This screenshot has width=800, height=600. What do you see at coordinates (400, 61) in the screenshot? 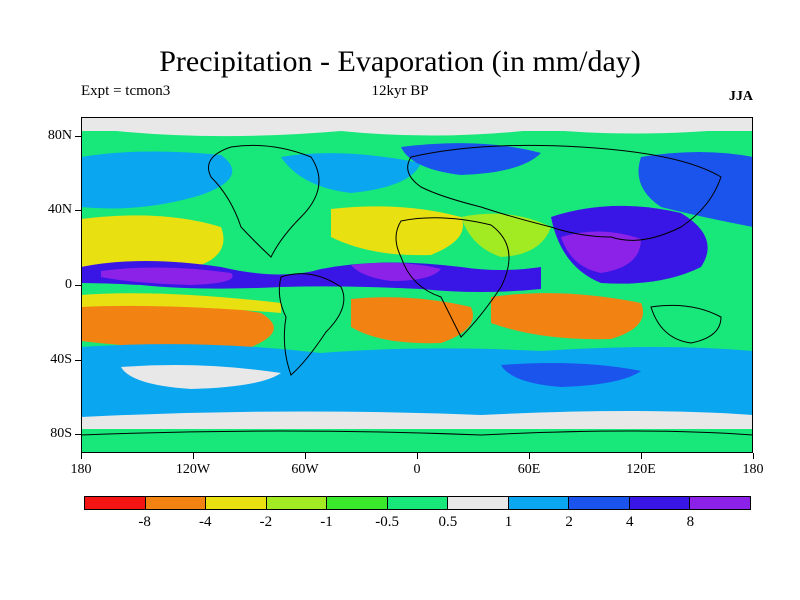
I see `map-title: Precipitation - Evaporation (in mm/day)` at bounding box center [400, 61].